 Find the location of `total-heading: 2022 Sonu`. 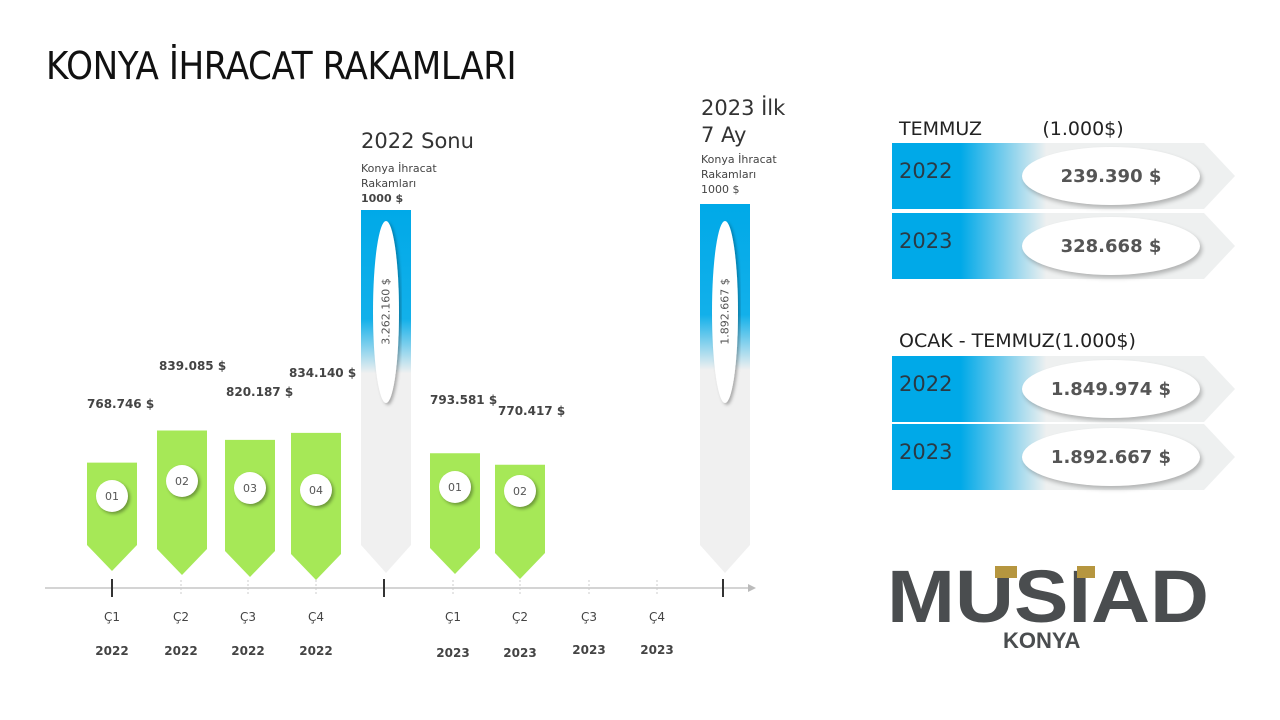

total-heading: 2022 Sonu is located at coordinates (417, 141).